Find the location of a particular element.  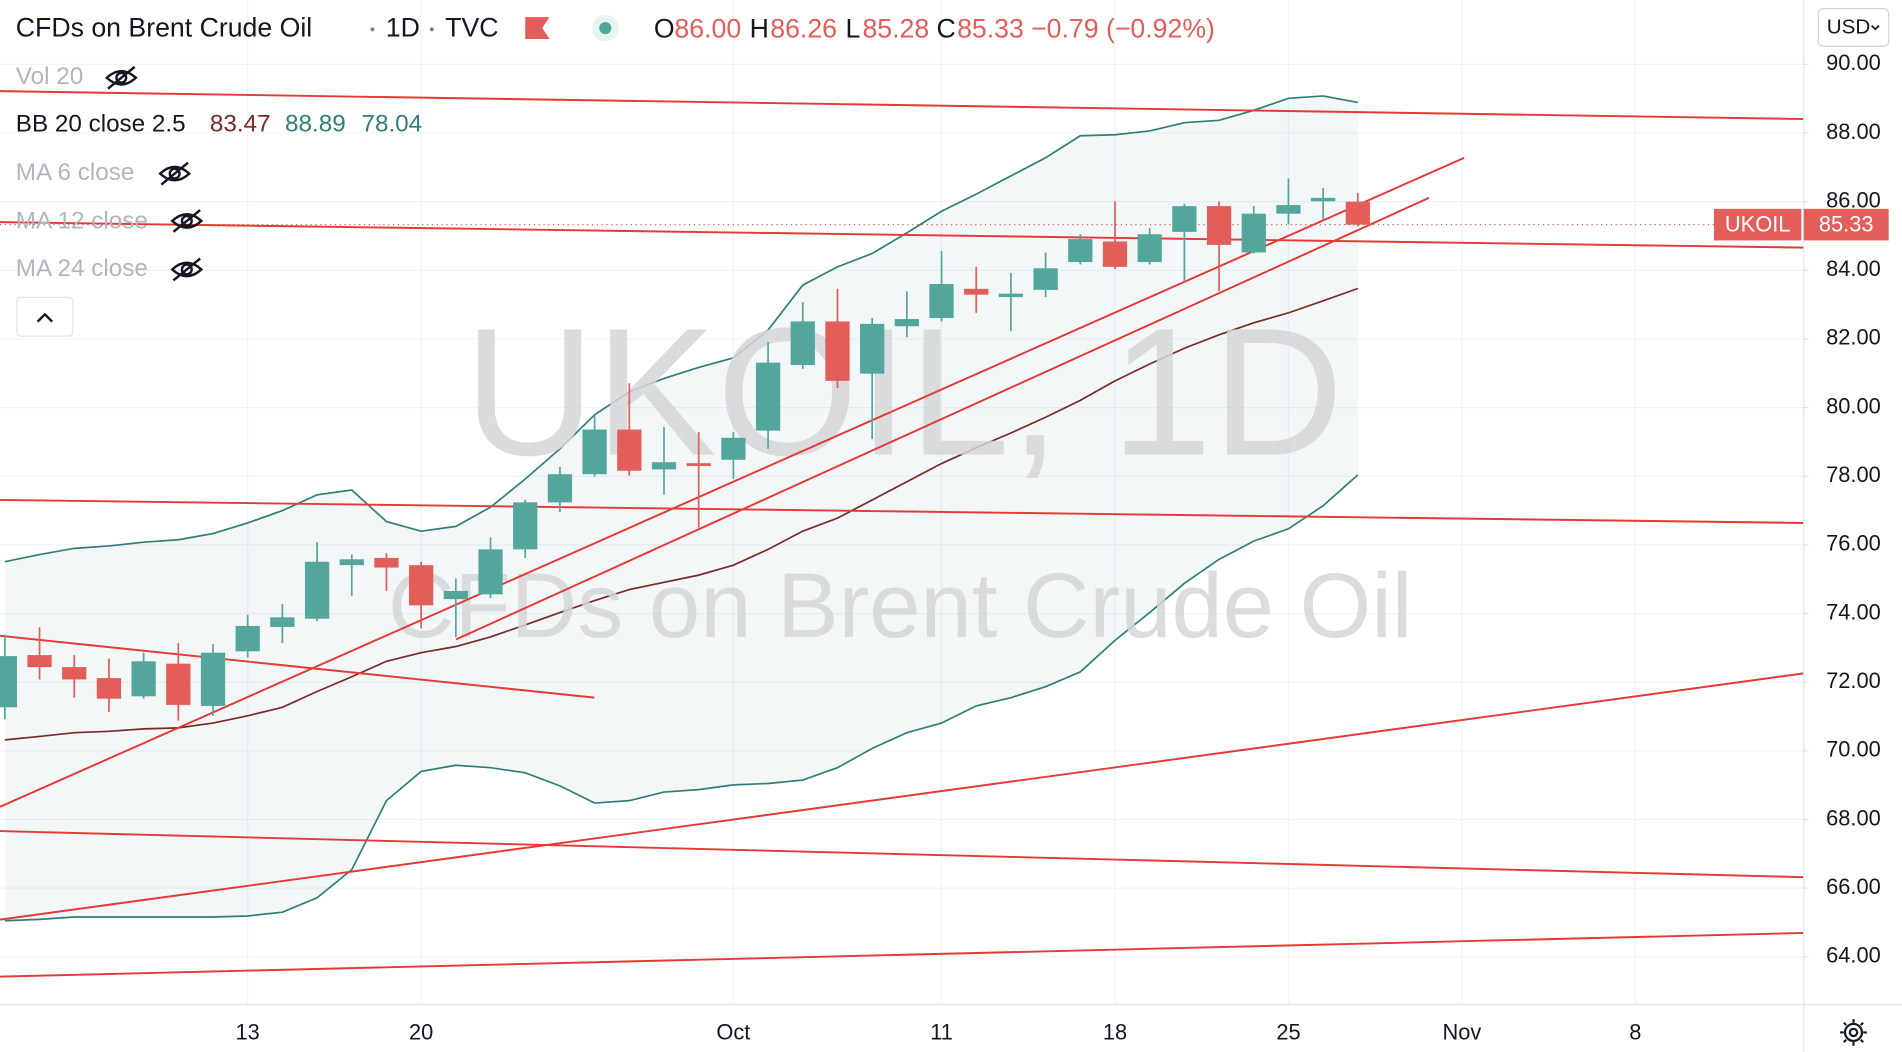

indicator-value: 88.89 is located at coordinates (315, 124).